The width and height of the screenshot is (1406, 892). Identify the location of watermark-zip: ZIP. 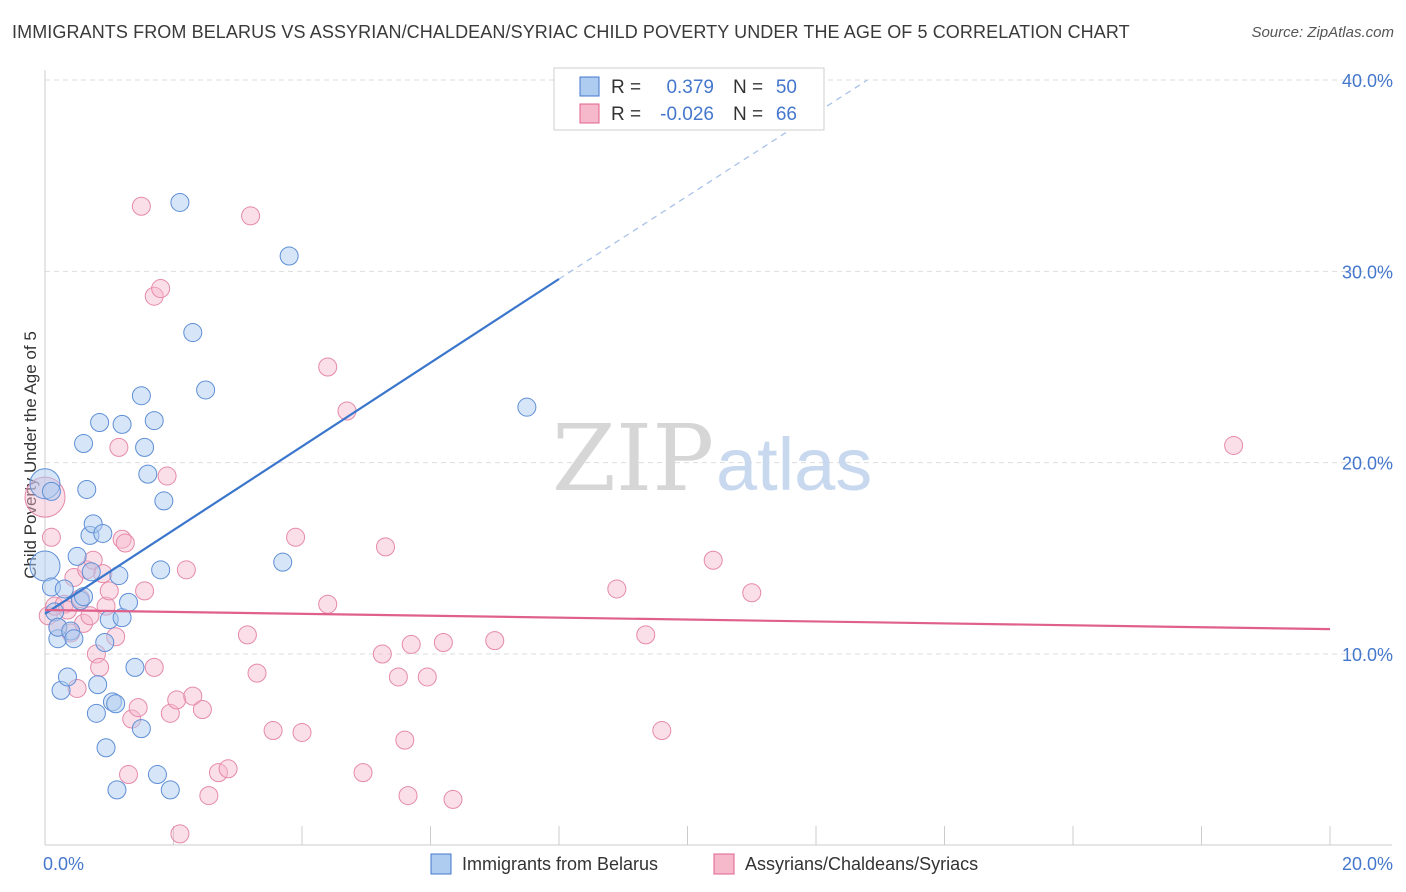
(633, 458).